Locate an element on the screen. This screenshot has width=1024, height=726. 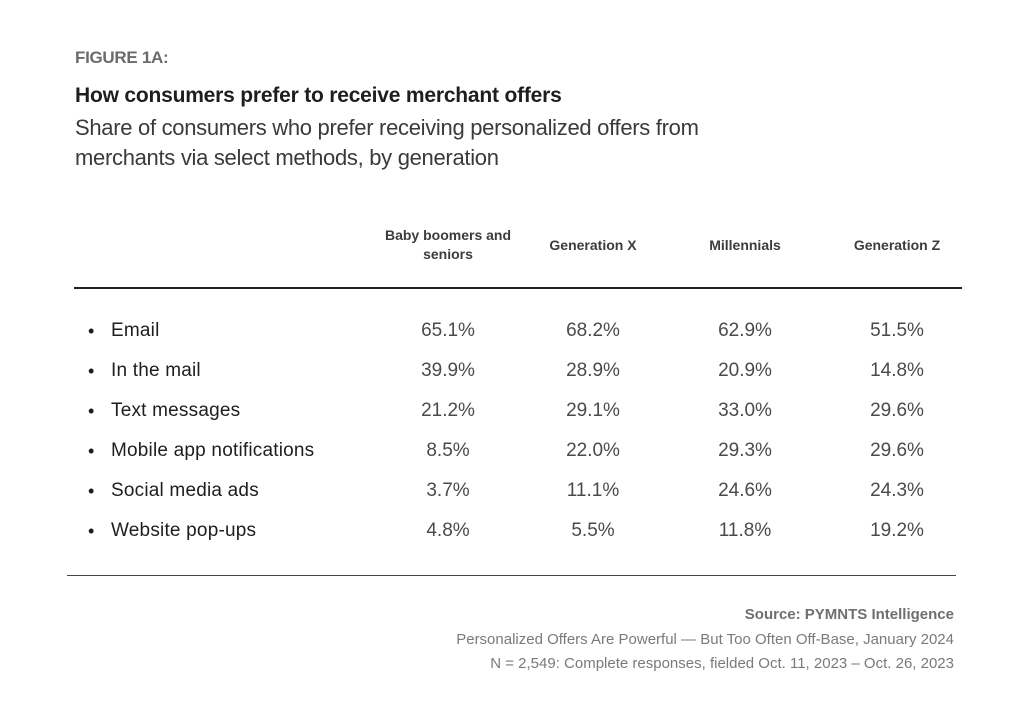
data-cell: 62.9% is located at coordinates (745, 330).